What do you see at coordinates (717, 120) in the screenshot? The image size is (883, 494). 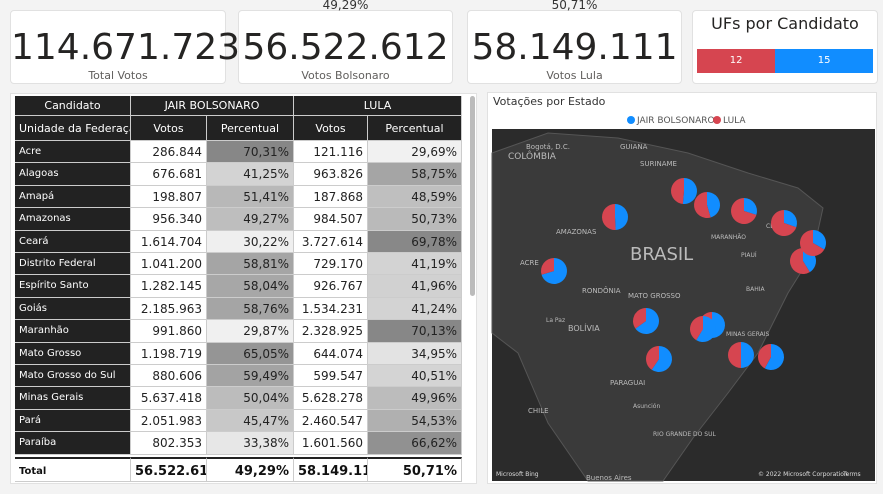 I see `legend-dot` at bounding box center [717, 120].